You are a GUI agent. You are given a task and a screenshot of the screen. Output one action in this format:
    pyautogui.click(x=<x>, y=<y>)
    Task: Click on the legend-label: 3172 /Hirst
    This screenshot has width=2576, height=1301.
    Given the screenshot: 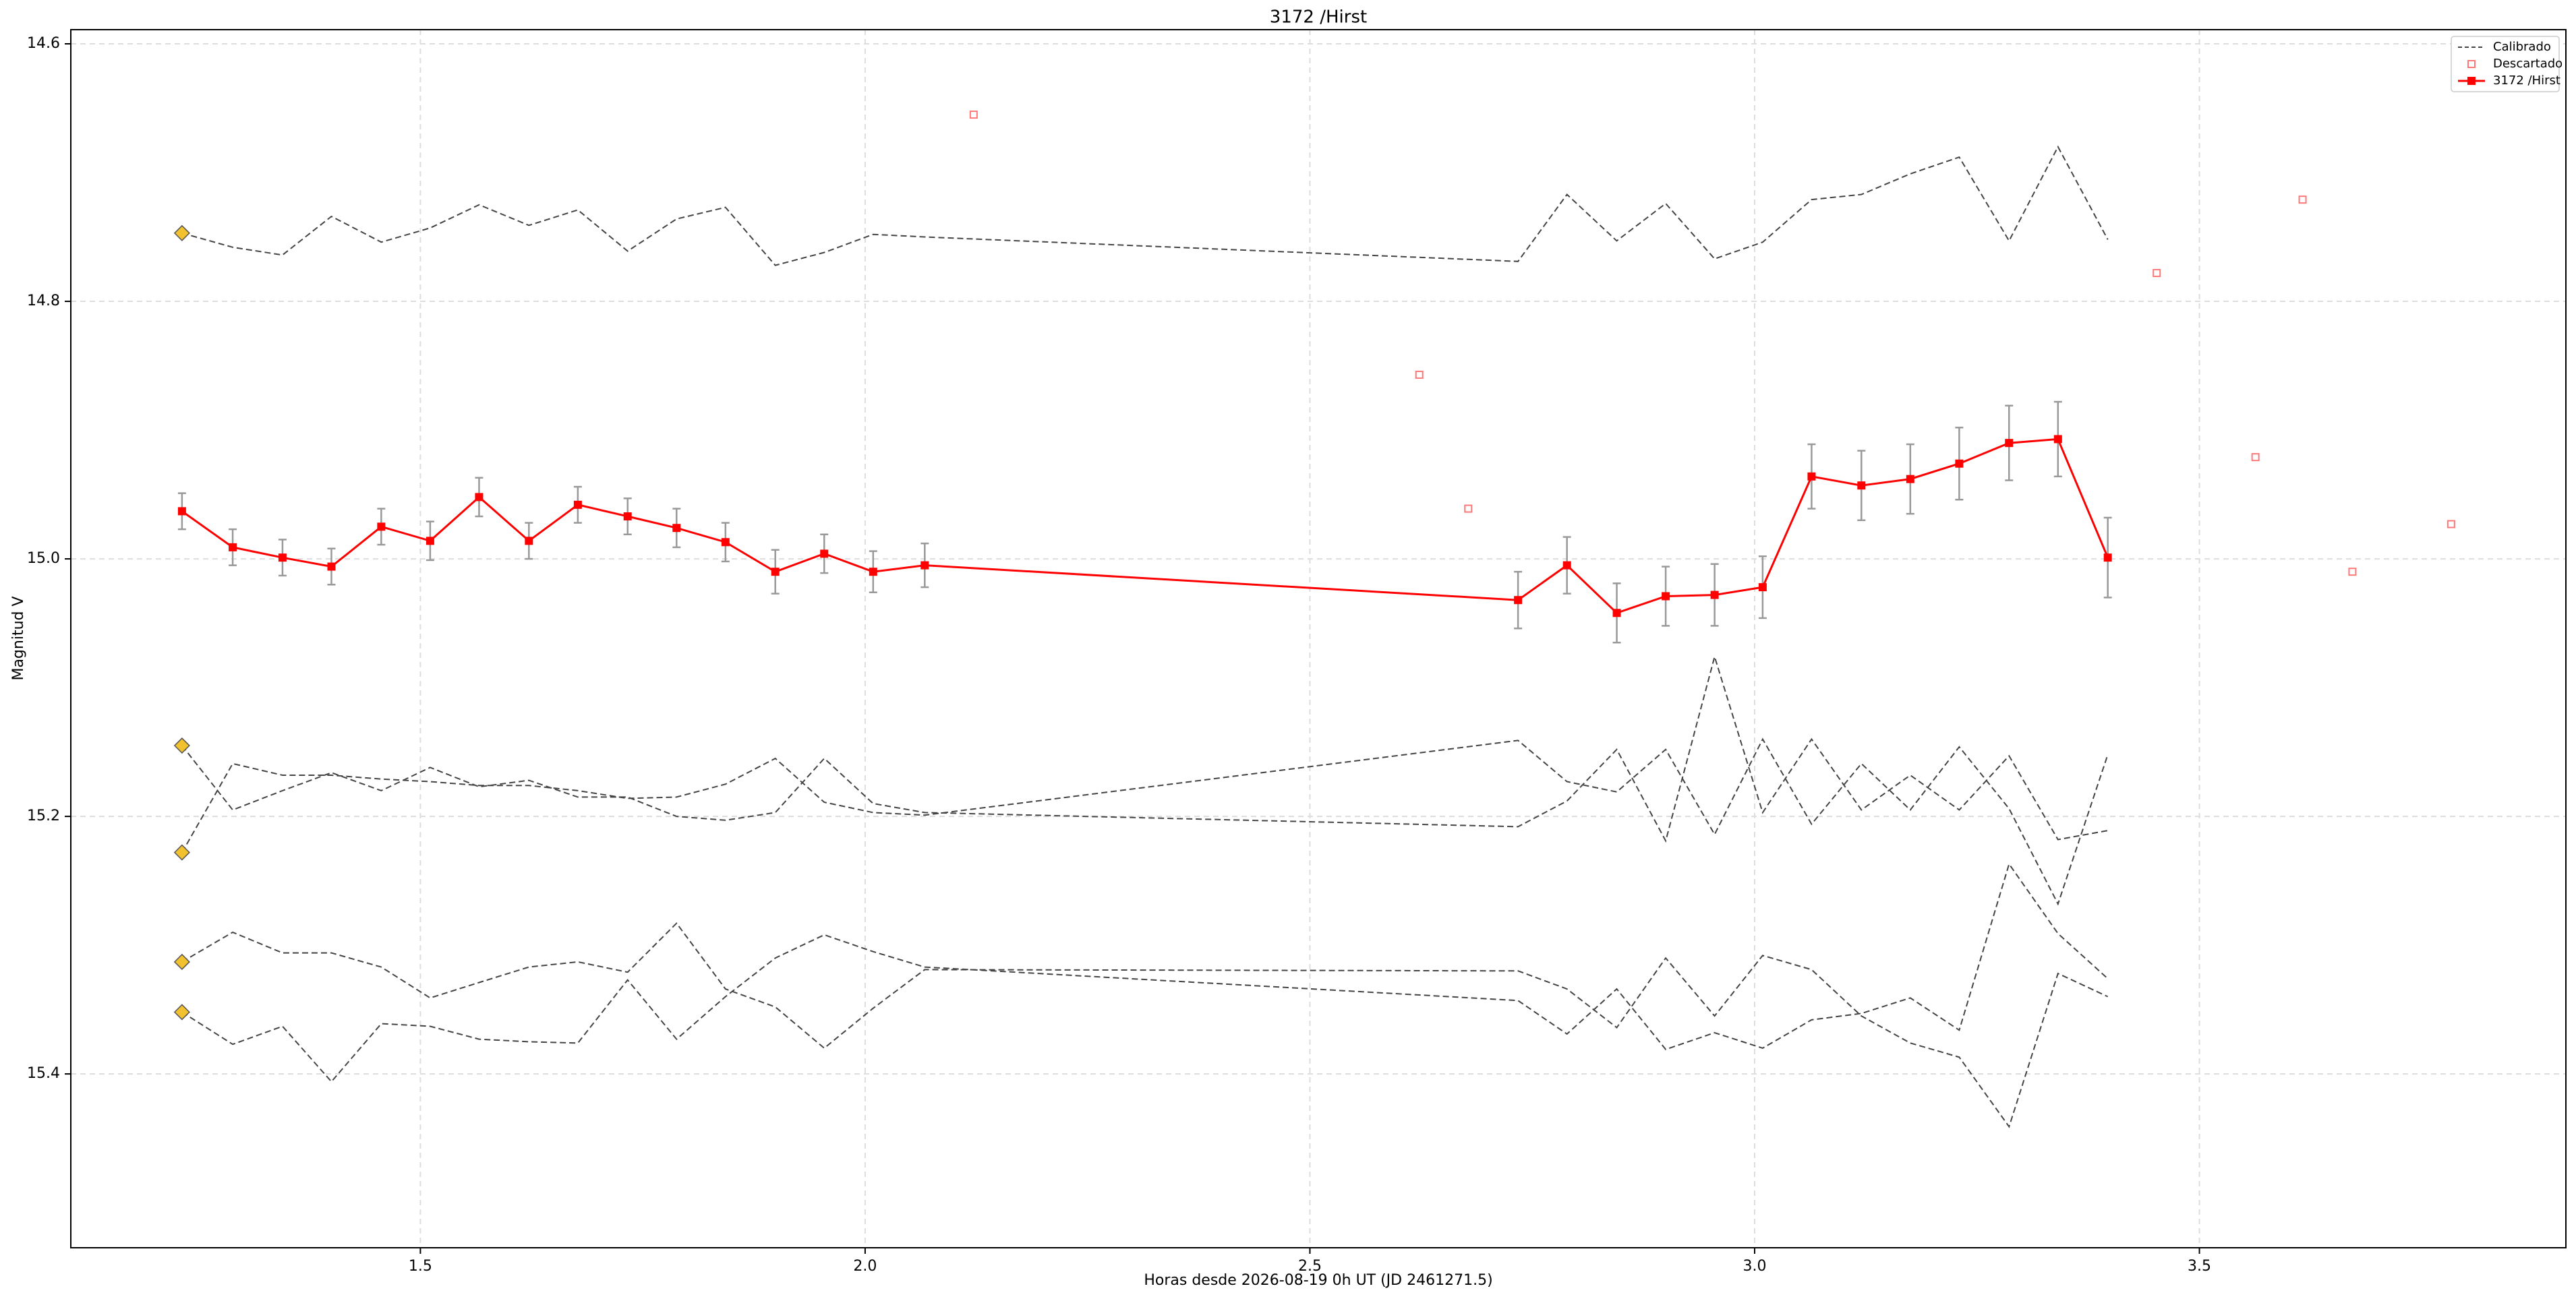 What is the action you would take?
    pyautogui.click(x=2527, y=80)
    